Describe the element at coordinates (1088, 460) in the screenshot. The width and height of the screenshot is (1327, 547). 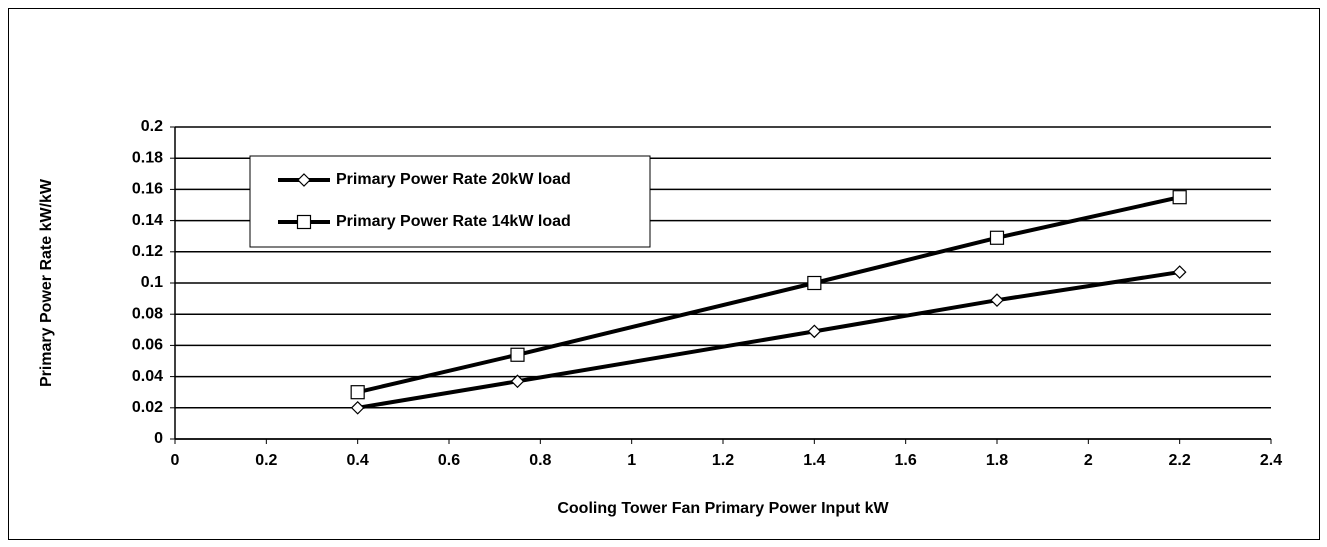
I see `x-tick-label: 2` at that location.